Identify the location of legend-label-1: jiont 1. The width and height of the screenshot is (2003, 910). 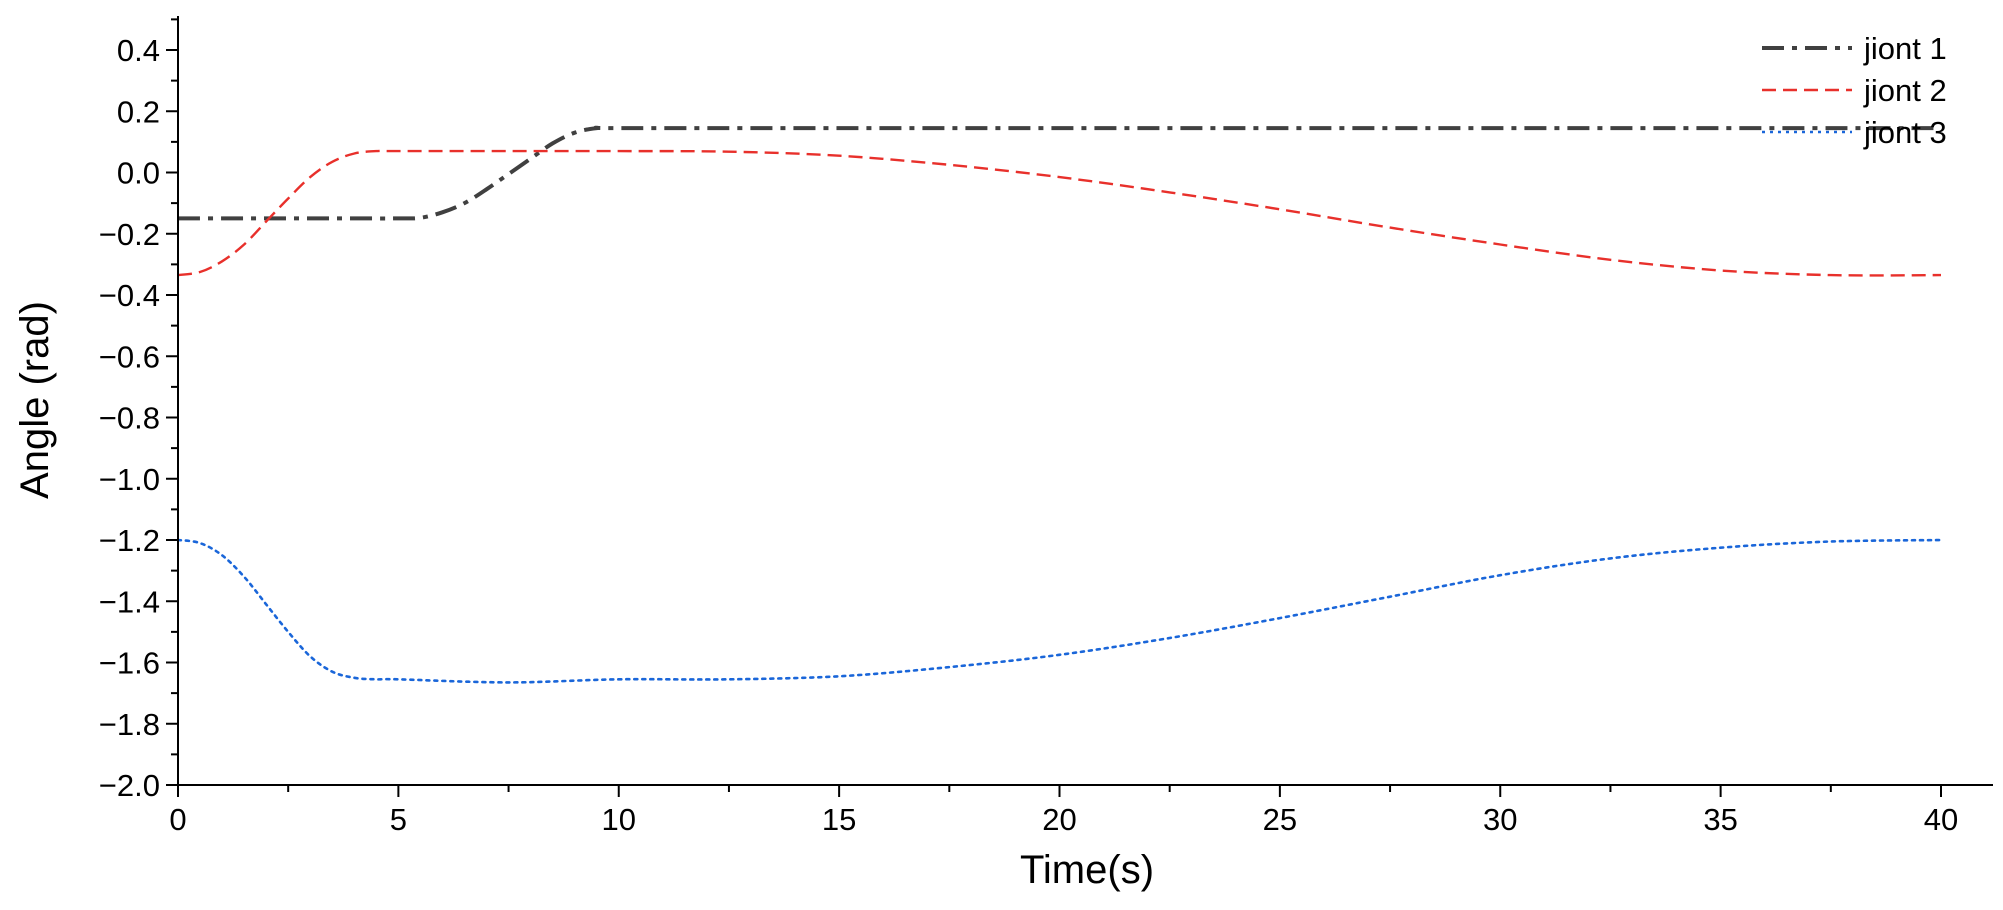
(1905, 48).